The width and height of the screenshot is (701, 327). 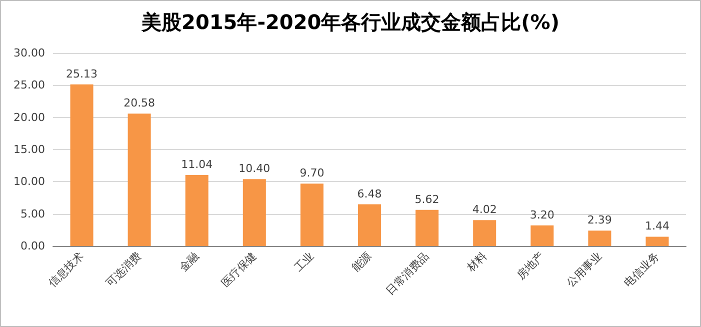 What do you see at coordinates (66, 269) in the screenshot?
I see `x-tick-label: 信息技术` at bounding box center [66, 269].